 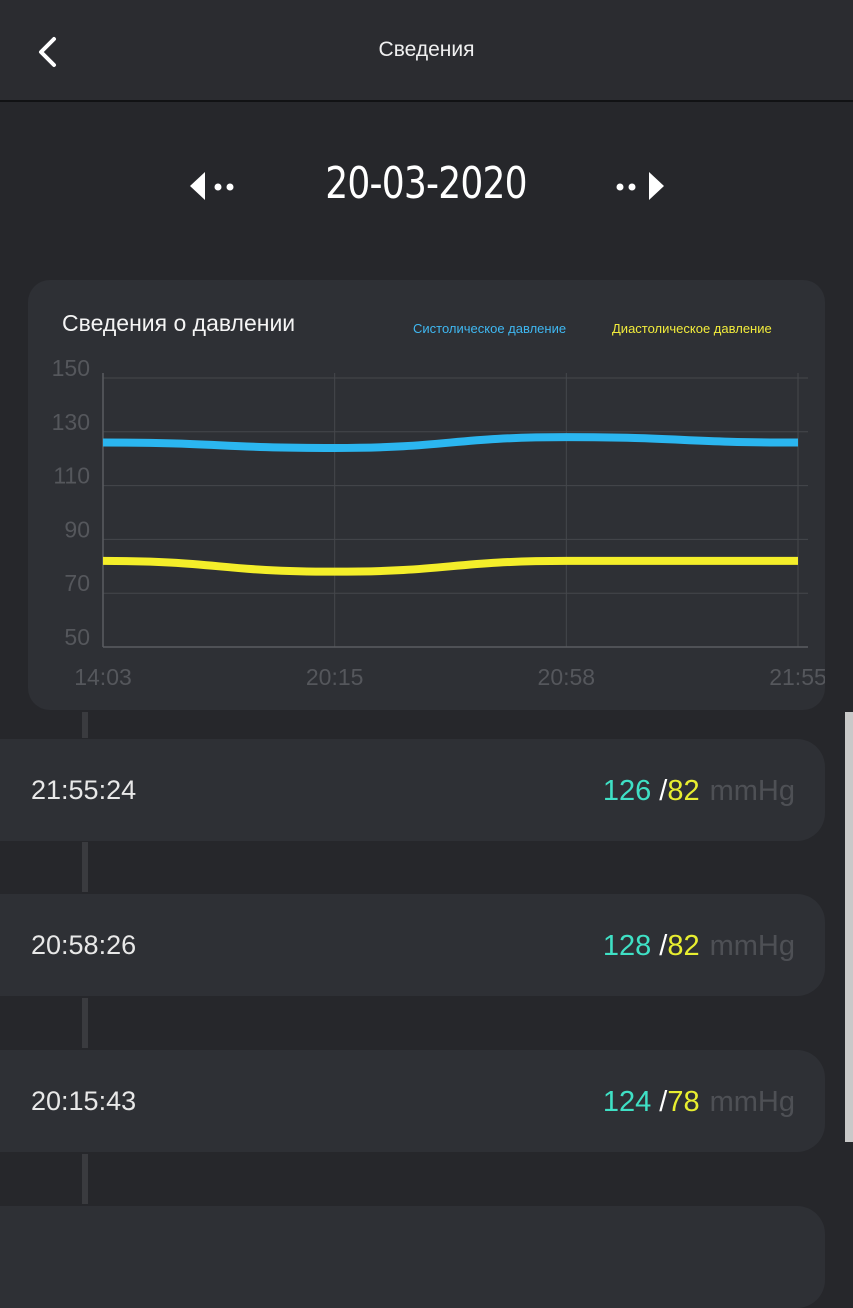 What do you see at coordinates (103, 677) in the screenshot?
I see `x-tick-label: 14:03` at bounding box center [103, 677].